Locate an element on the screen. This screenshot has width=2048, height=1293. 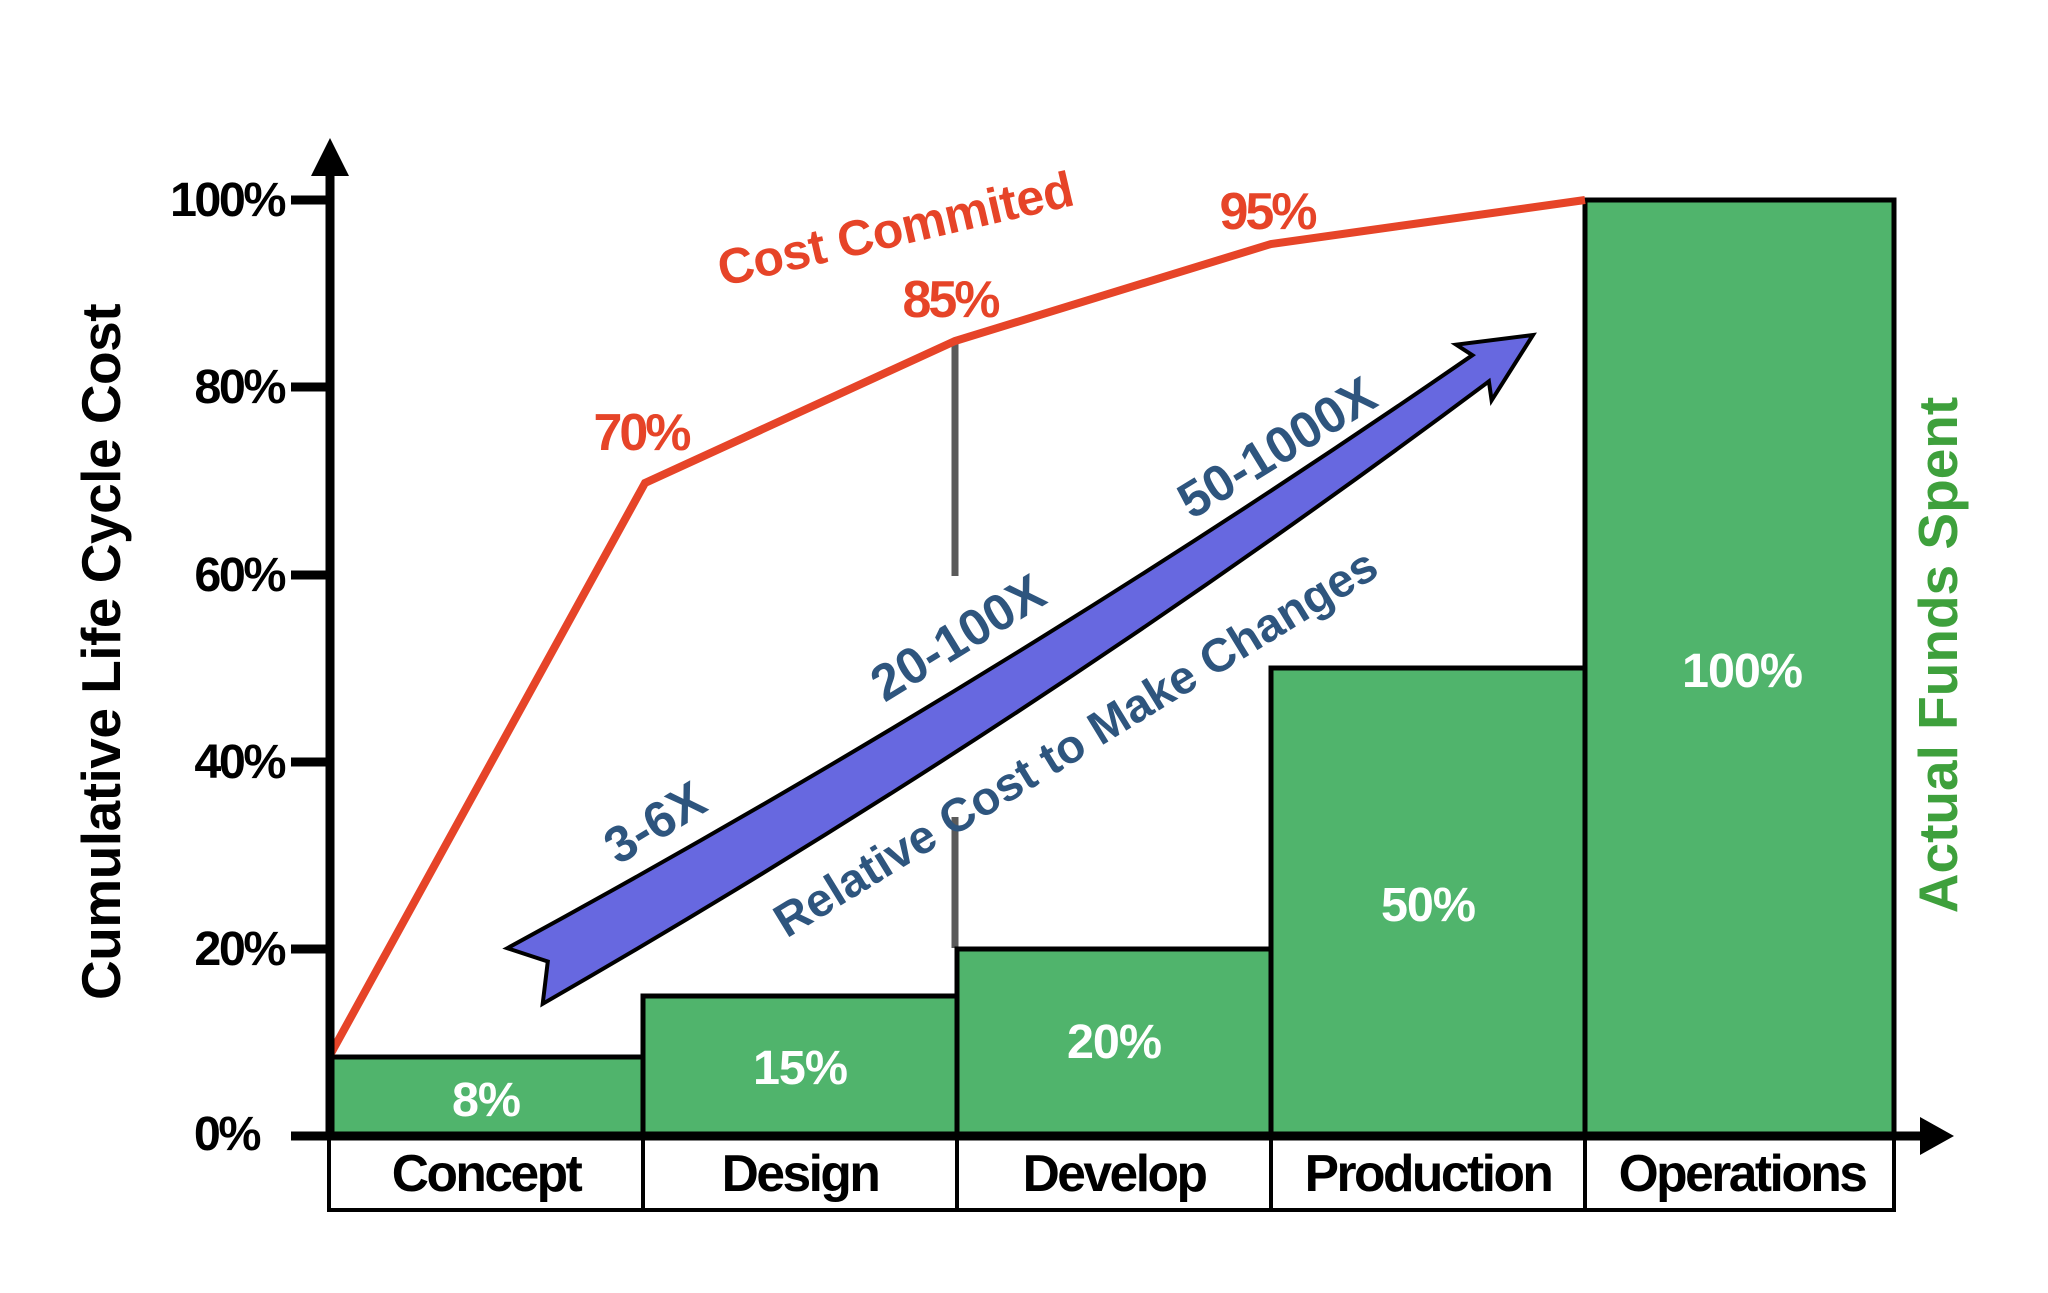
svg-text: 15% is located at coordinates (800, 1068).